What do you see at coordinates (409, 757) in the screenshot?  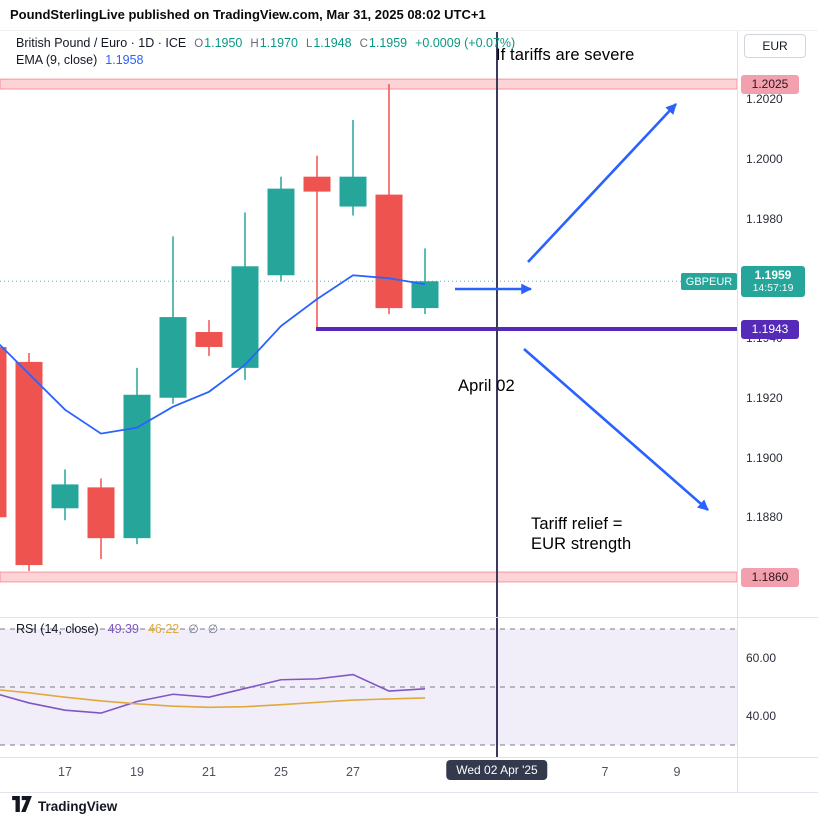 I see `axis-divider` at bounding box center [409, 757].